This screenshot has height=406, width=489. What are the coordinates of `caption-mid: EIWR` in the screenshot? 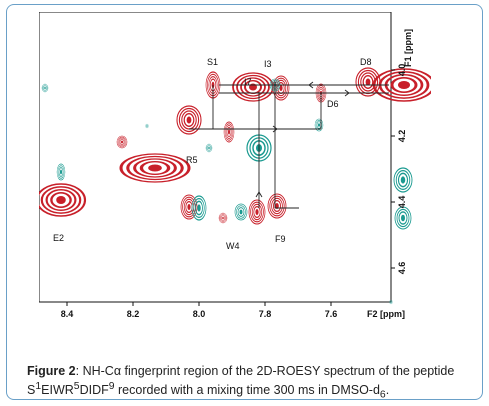 It's located at (57, 390).